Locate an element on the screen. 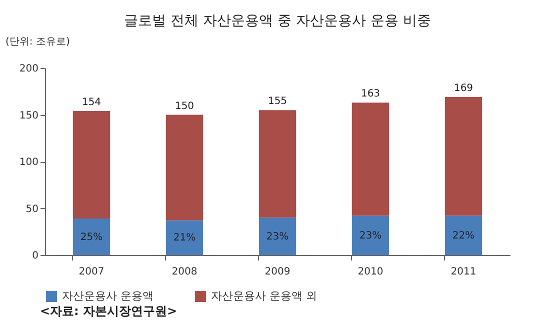 This screenshot has width=550, height=328. x-tick-label: 2009 is located at coordinates (277, 272).